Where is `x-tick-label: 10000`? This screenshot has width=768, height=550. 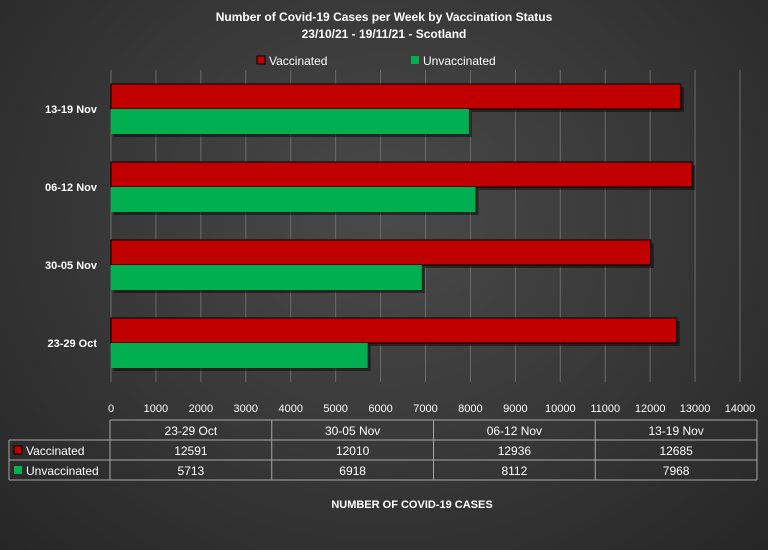
x-tick-label: 10000 is located at coordinates (560, 409).